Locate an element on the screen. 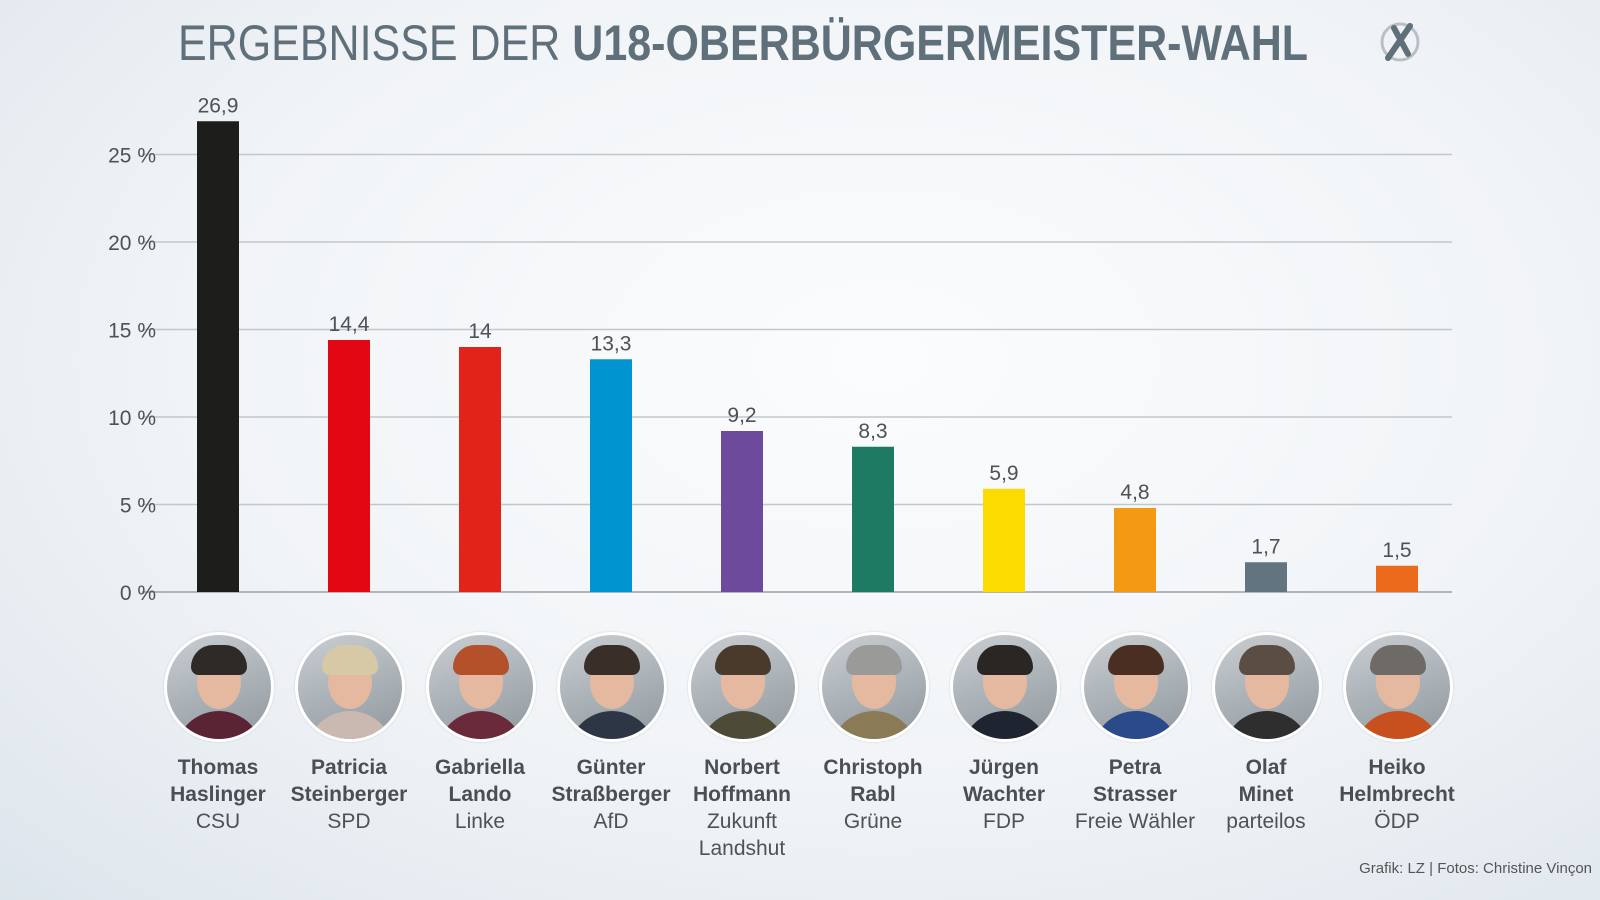 The width and height of the screenshot is (1600, 900). y-tick-label: 0 % is located at coordinates (138, 593).